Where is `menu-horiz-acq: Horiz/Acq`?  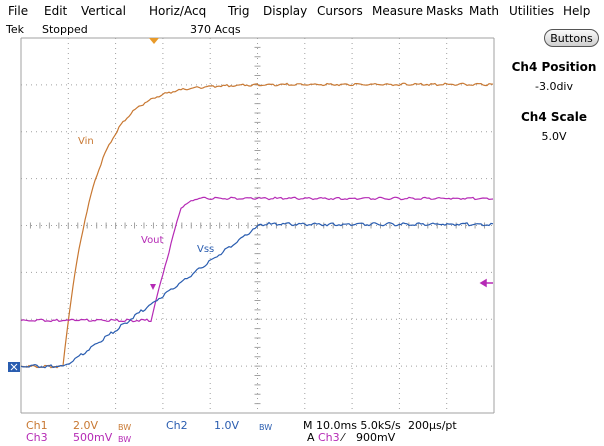 menu-horiz-acq: Horiz/Acq is located at coordinates (178, 11).